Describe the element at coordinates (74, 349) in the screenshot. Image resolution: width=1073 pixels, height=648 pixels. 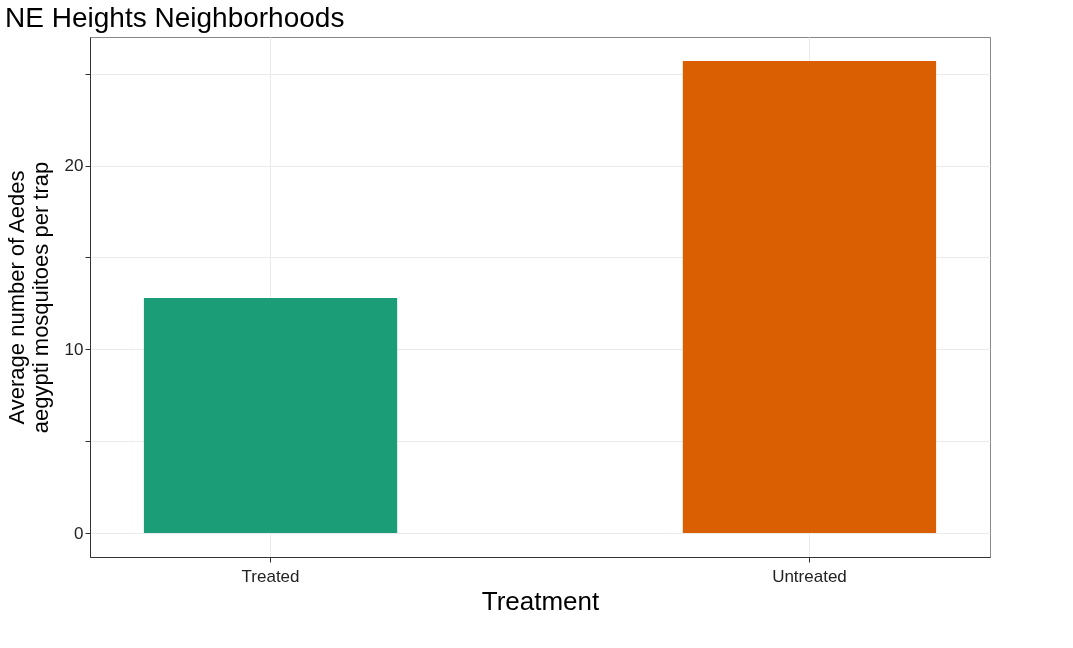
I see `y-tick-label: 10` at that location.